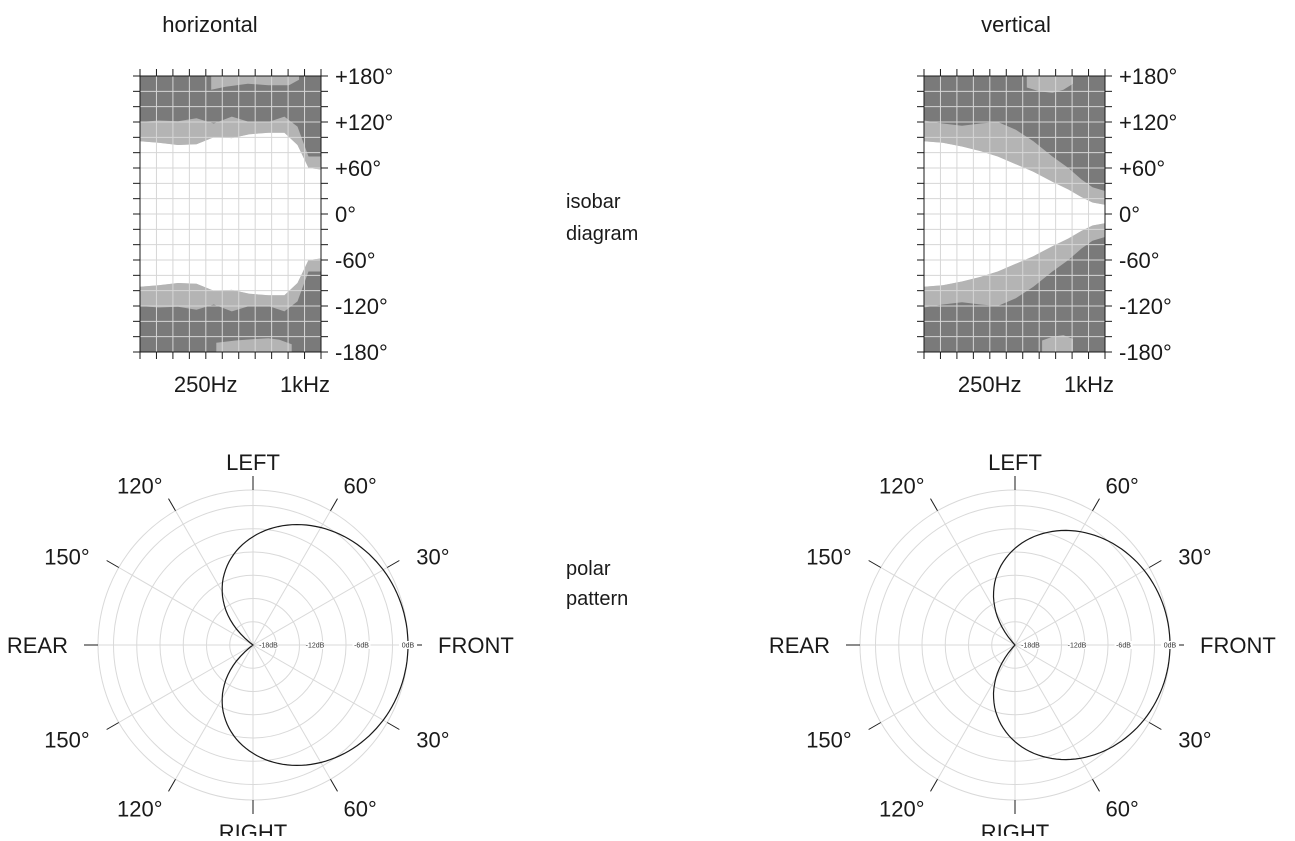 The image size is (1295, 841). Describe the element at coordinates (1049, 84) in the screenshot. I see `isobar-light-blob-top` at that location.